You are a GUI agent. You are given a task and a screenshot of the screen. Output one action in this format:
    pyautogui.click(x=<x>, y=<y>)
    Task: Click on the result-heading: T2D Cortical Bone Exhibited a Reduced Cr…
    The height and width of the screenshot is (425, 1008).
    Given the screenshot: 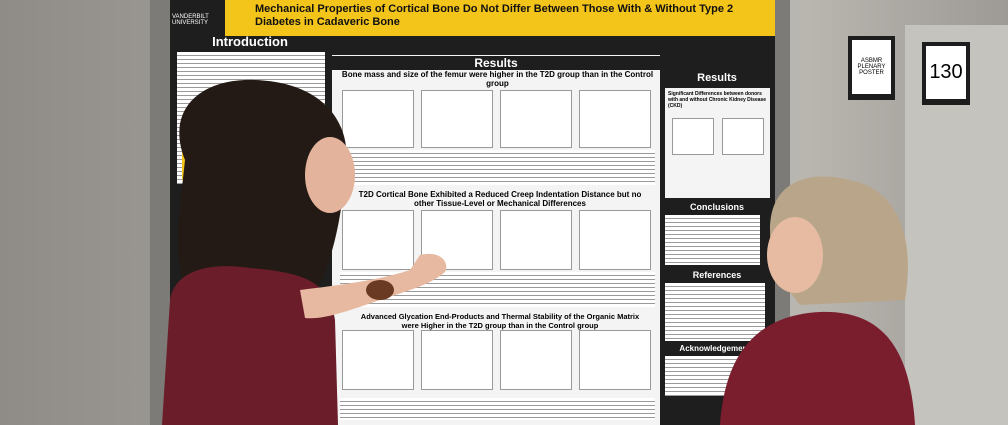 What is the action you would take?
    pyautogui.click(x=500, y=199)
    